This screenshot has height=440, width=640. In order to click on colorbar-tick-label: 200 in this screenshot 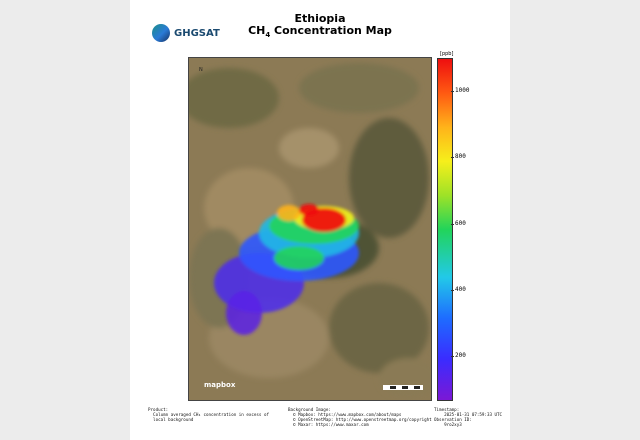, I will do `click(460, 355)`.